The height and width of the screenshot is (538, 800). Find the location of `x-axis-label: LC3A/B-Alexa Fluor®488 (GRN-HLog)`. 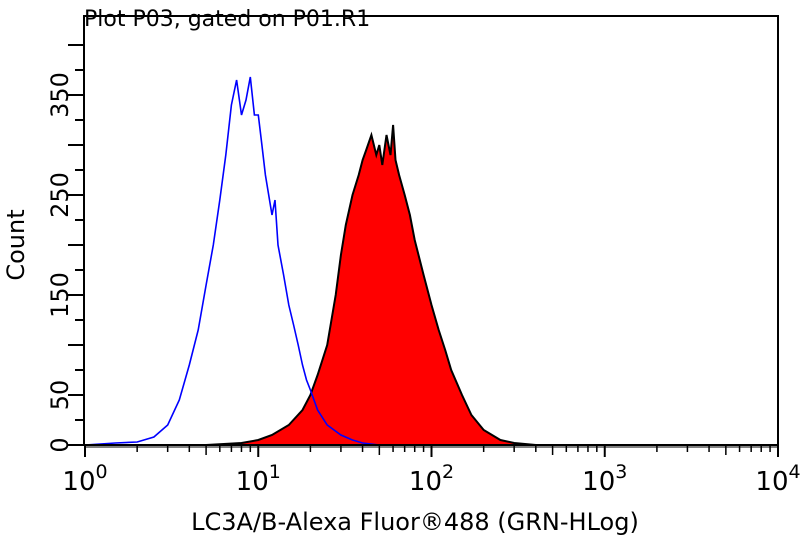

x-axis-label: LC3A/B-Alexa Fluor®488 (GRN-HLog) is located at coordinates (415, 522).